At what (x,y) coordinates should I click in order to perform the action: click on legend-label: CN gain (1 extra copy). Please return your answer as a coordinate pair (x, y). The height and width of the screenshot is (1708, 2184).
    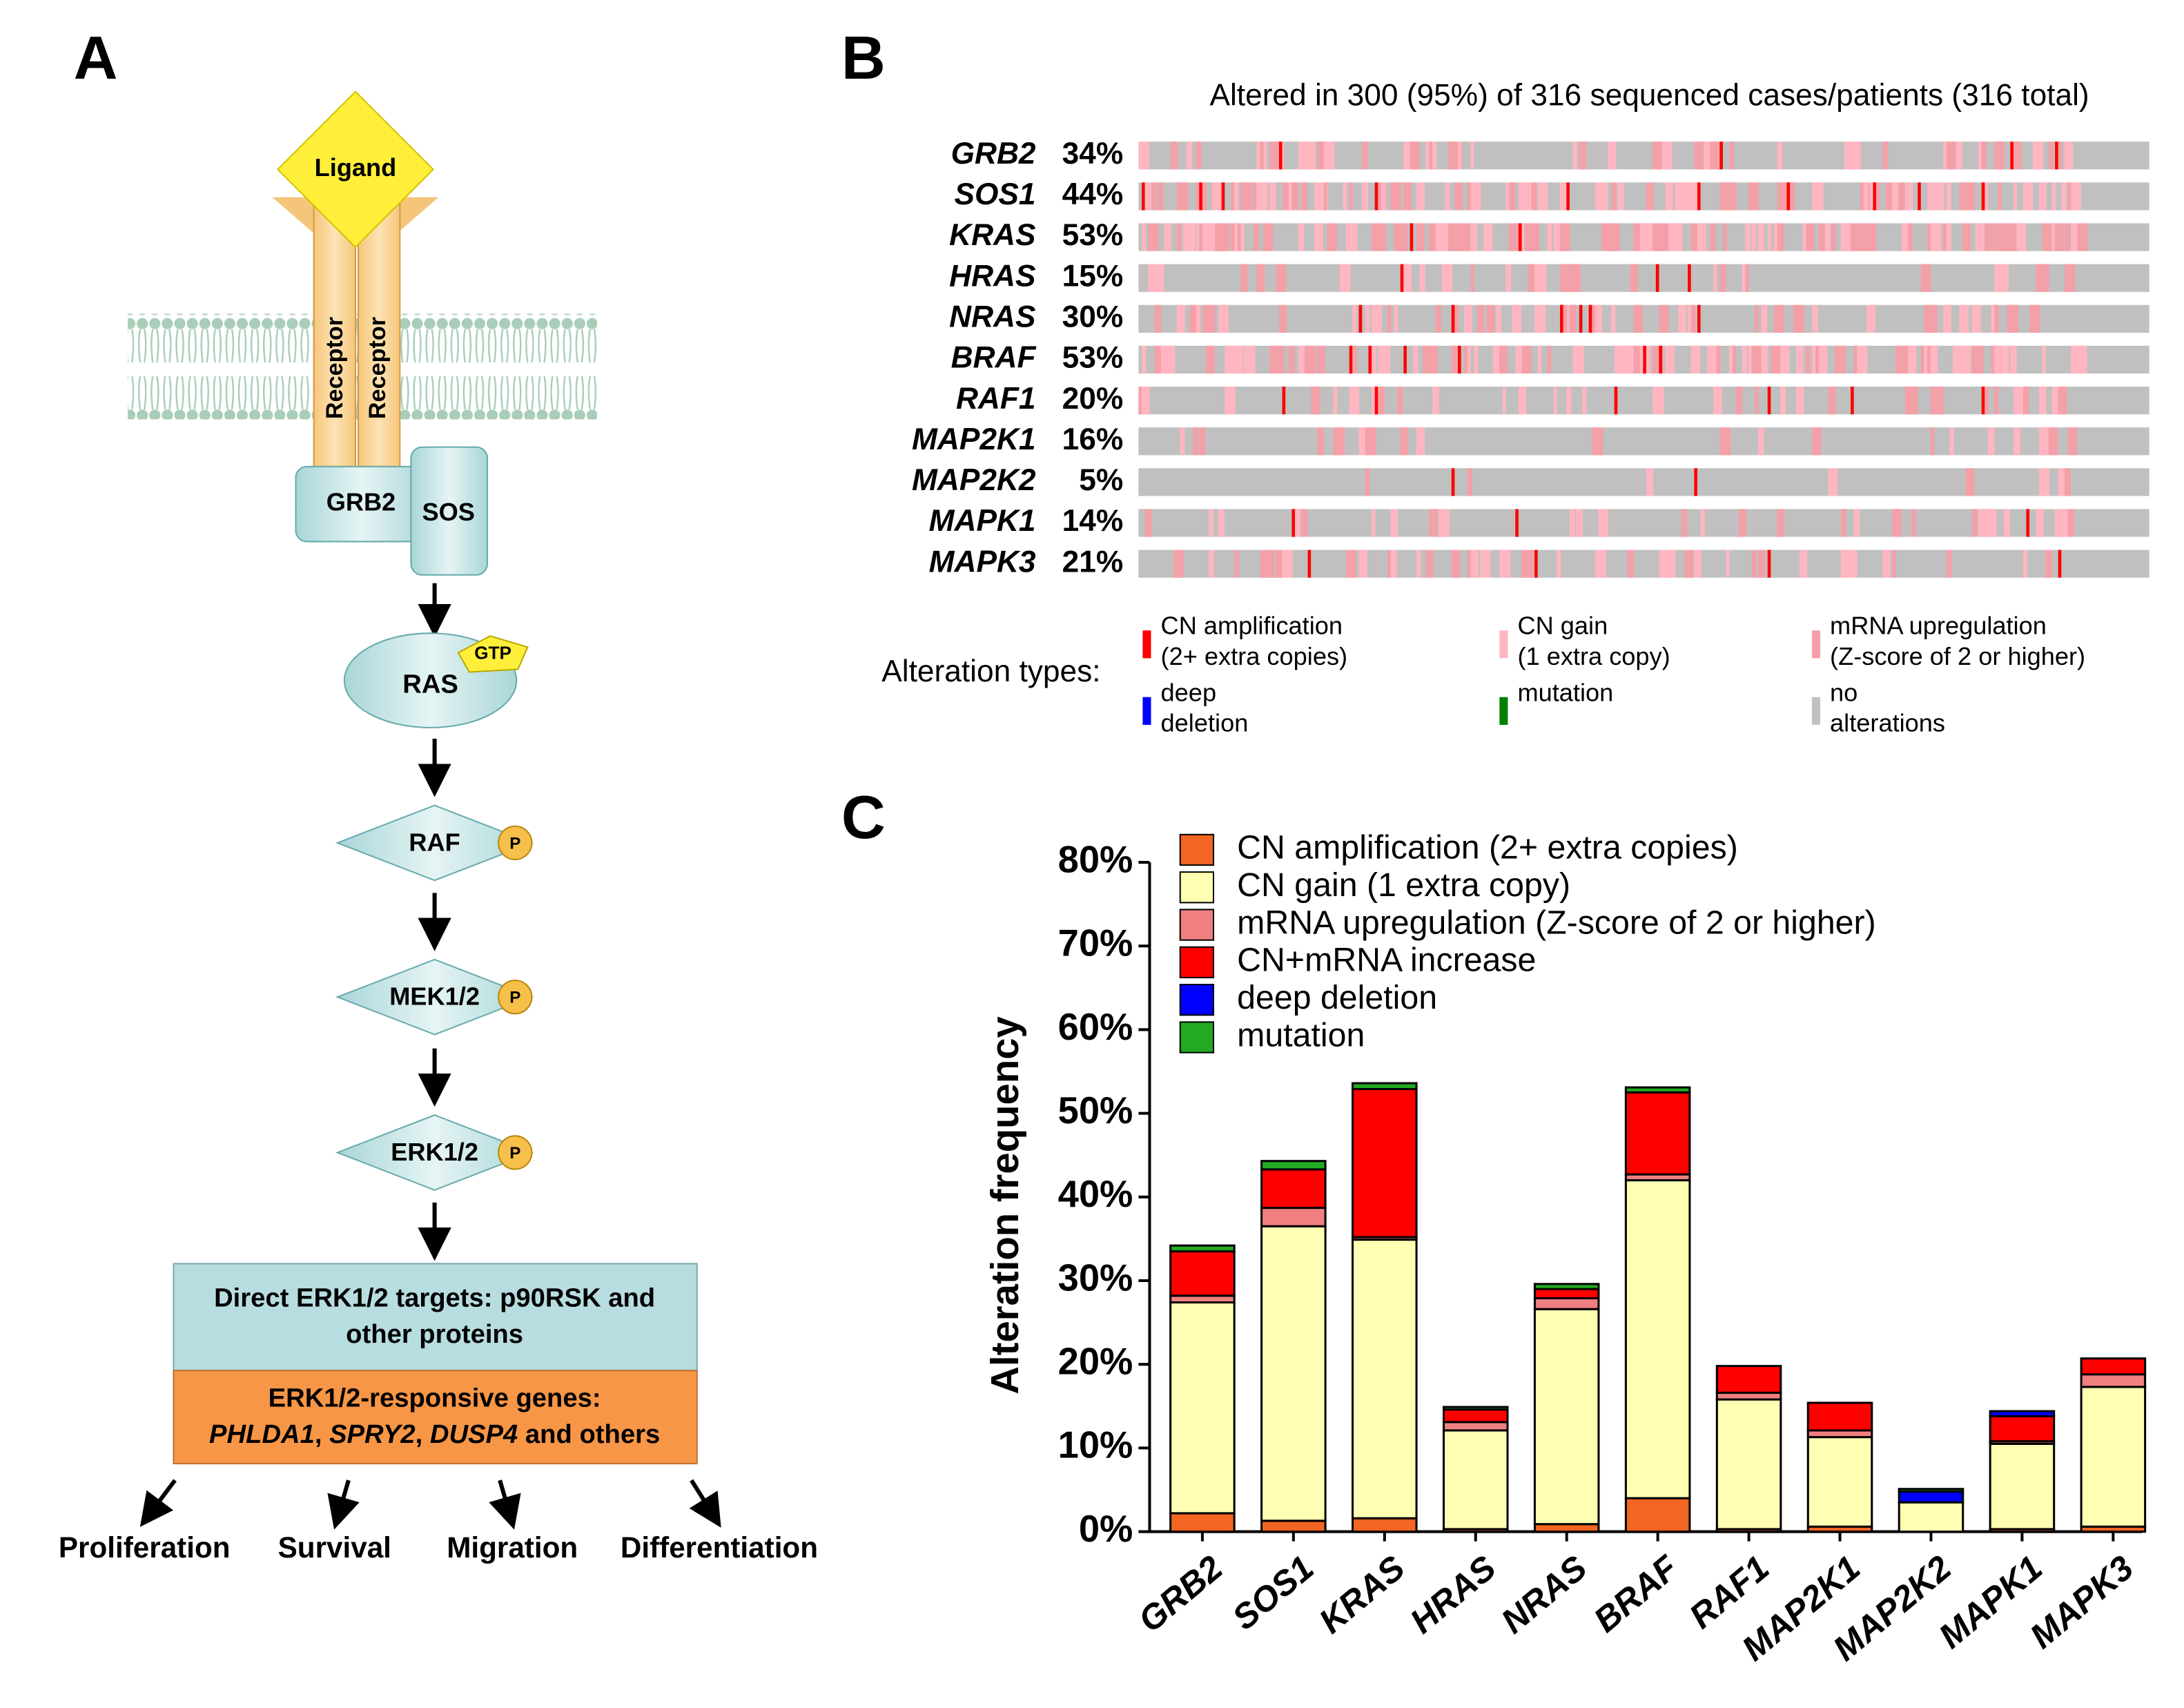
    Looking at the image, I should click on (1403, 885).